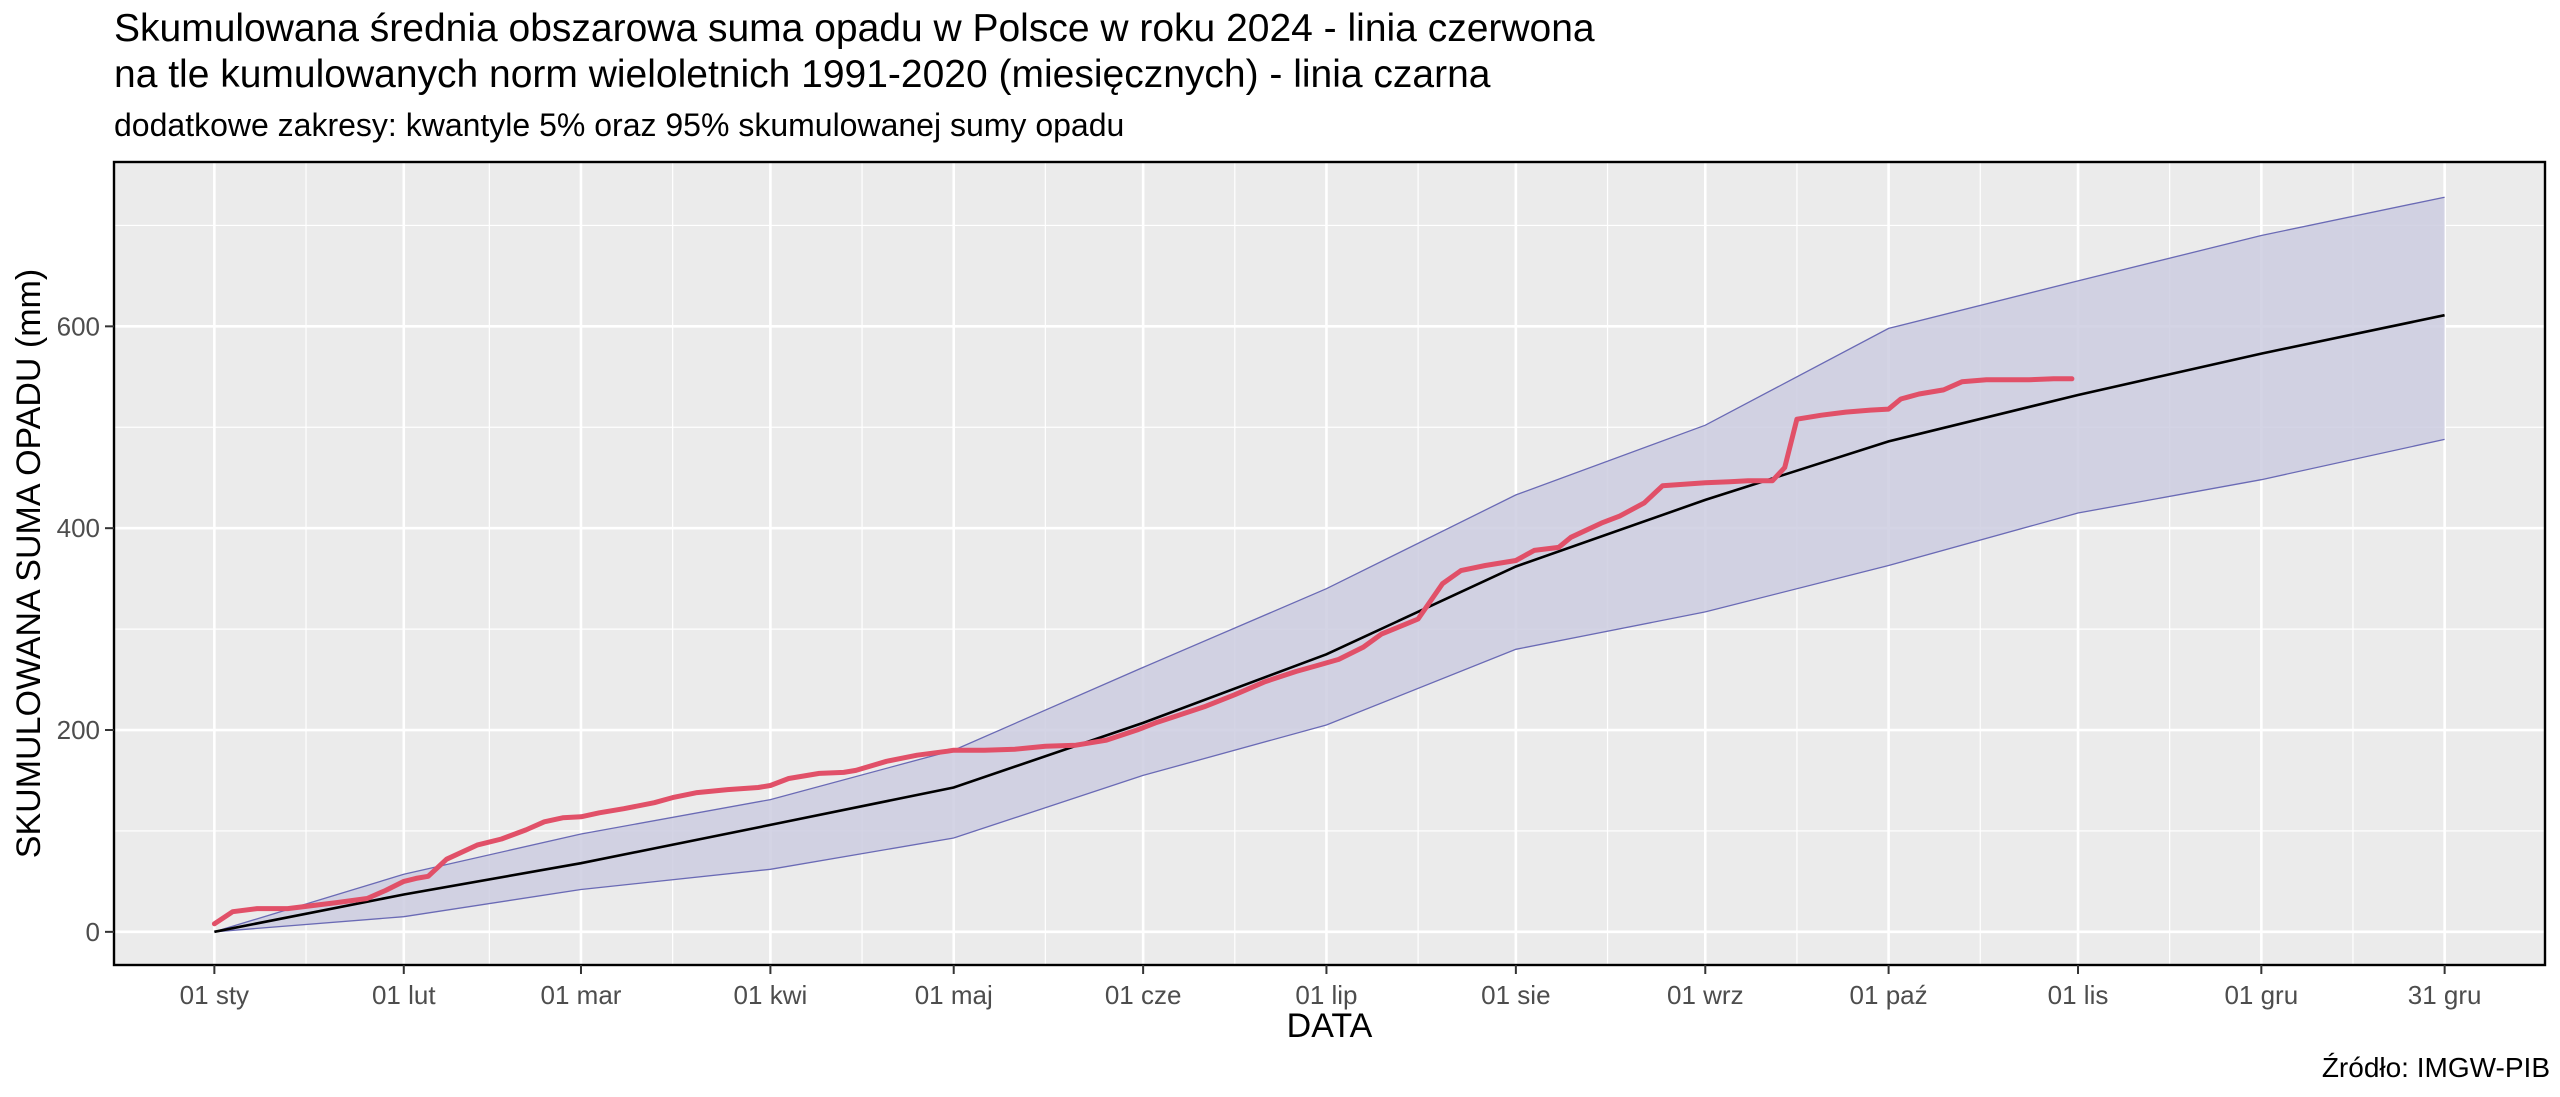 The width and height of the screenshot is (2560, 1097). What do you see at coordinates (29, 563) in the screenshot?
I see `y-axis-title: SKUMULOWANA SUMA OPADU (mm)` at bounding box center [29, 563].